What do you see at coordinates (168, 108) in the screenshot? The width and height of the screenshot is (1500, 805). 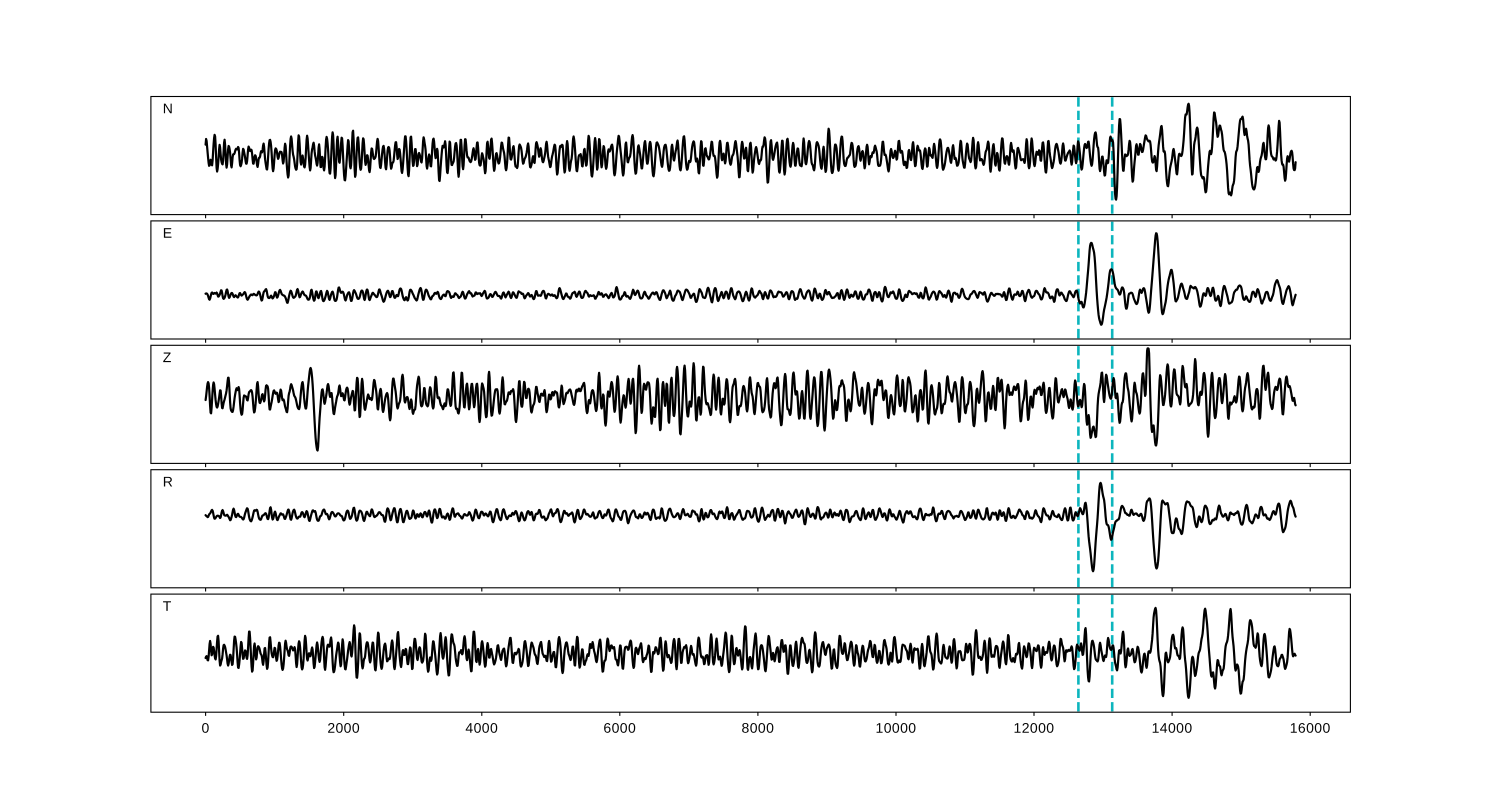 I see `svg-text: N` at bounding box center [168, 108].